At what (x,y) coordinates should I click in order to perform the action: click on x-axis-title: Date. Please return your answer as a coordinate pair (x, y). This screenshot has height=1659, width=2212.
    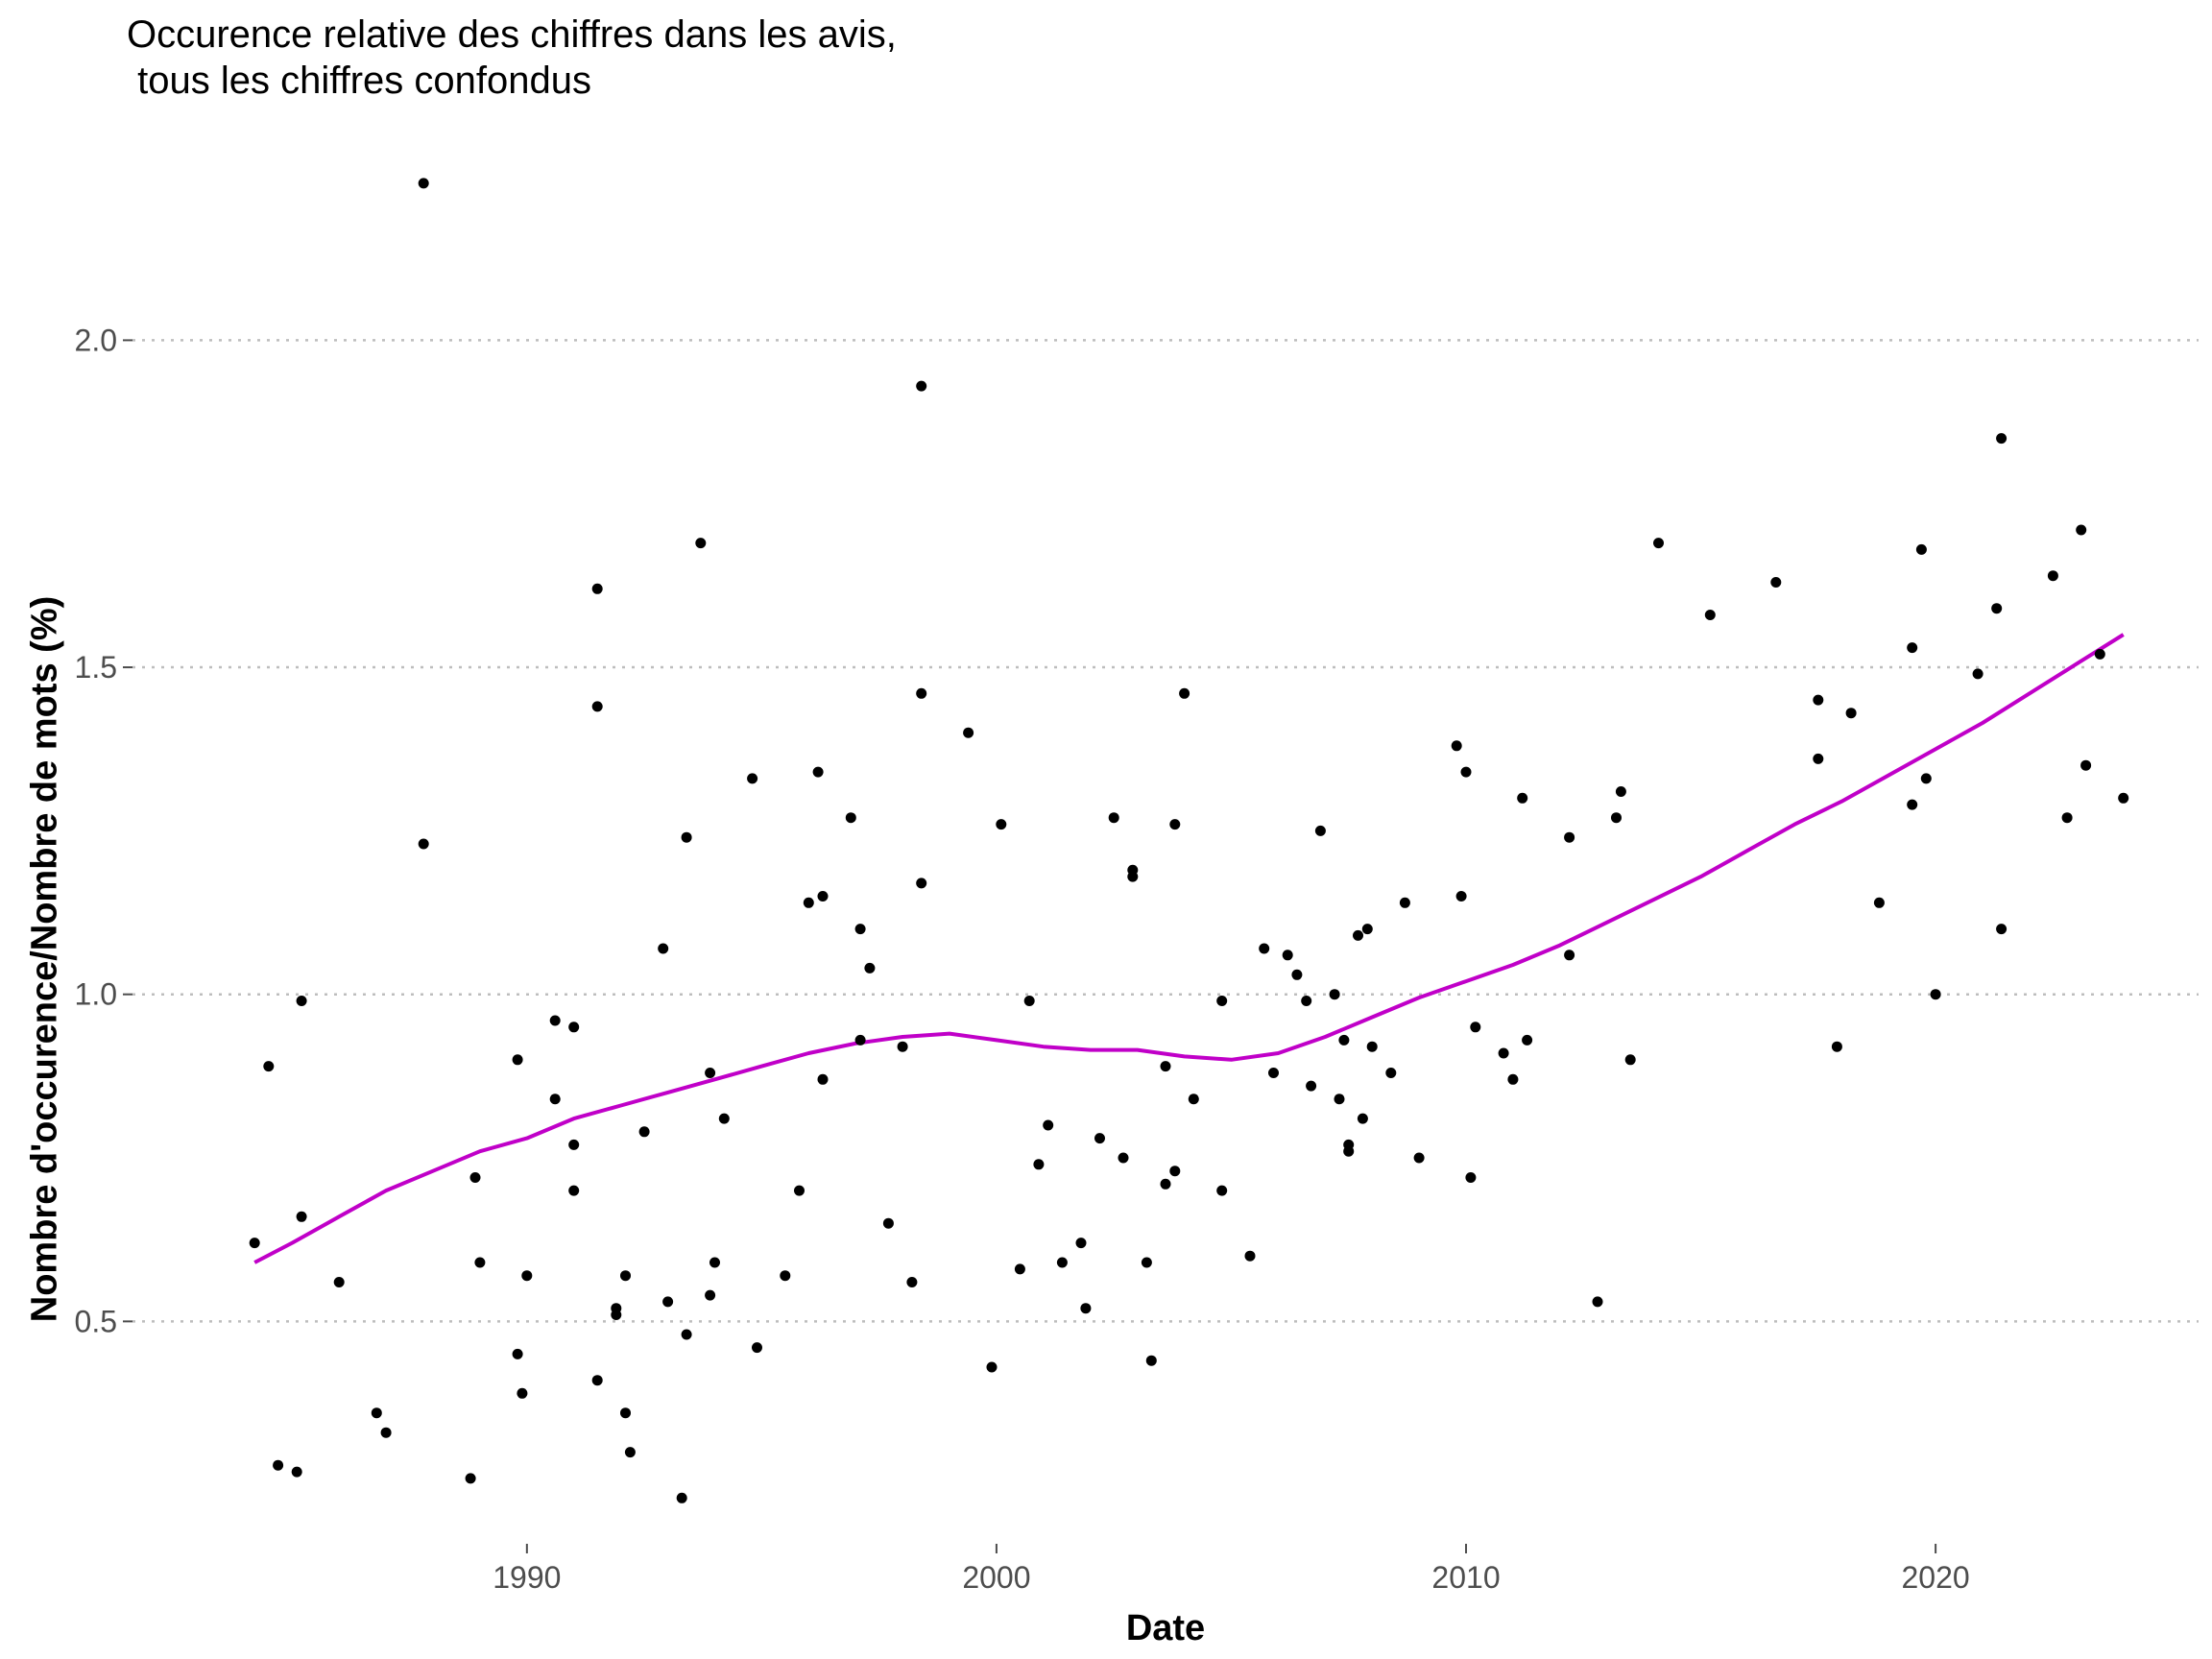
    Looking at the image, I should click on (1165, 1628).